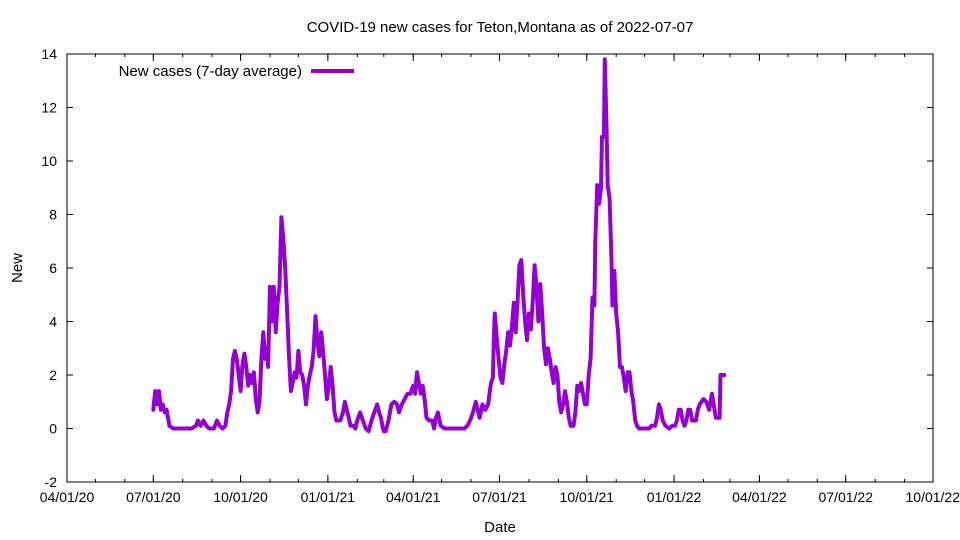  What do you see at coordinates (53, 322) in the screenshot?
I see `y-tick-label: 4` at bounding box center [53, 322].